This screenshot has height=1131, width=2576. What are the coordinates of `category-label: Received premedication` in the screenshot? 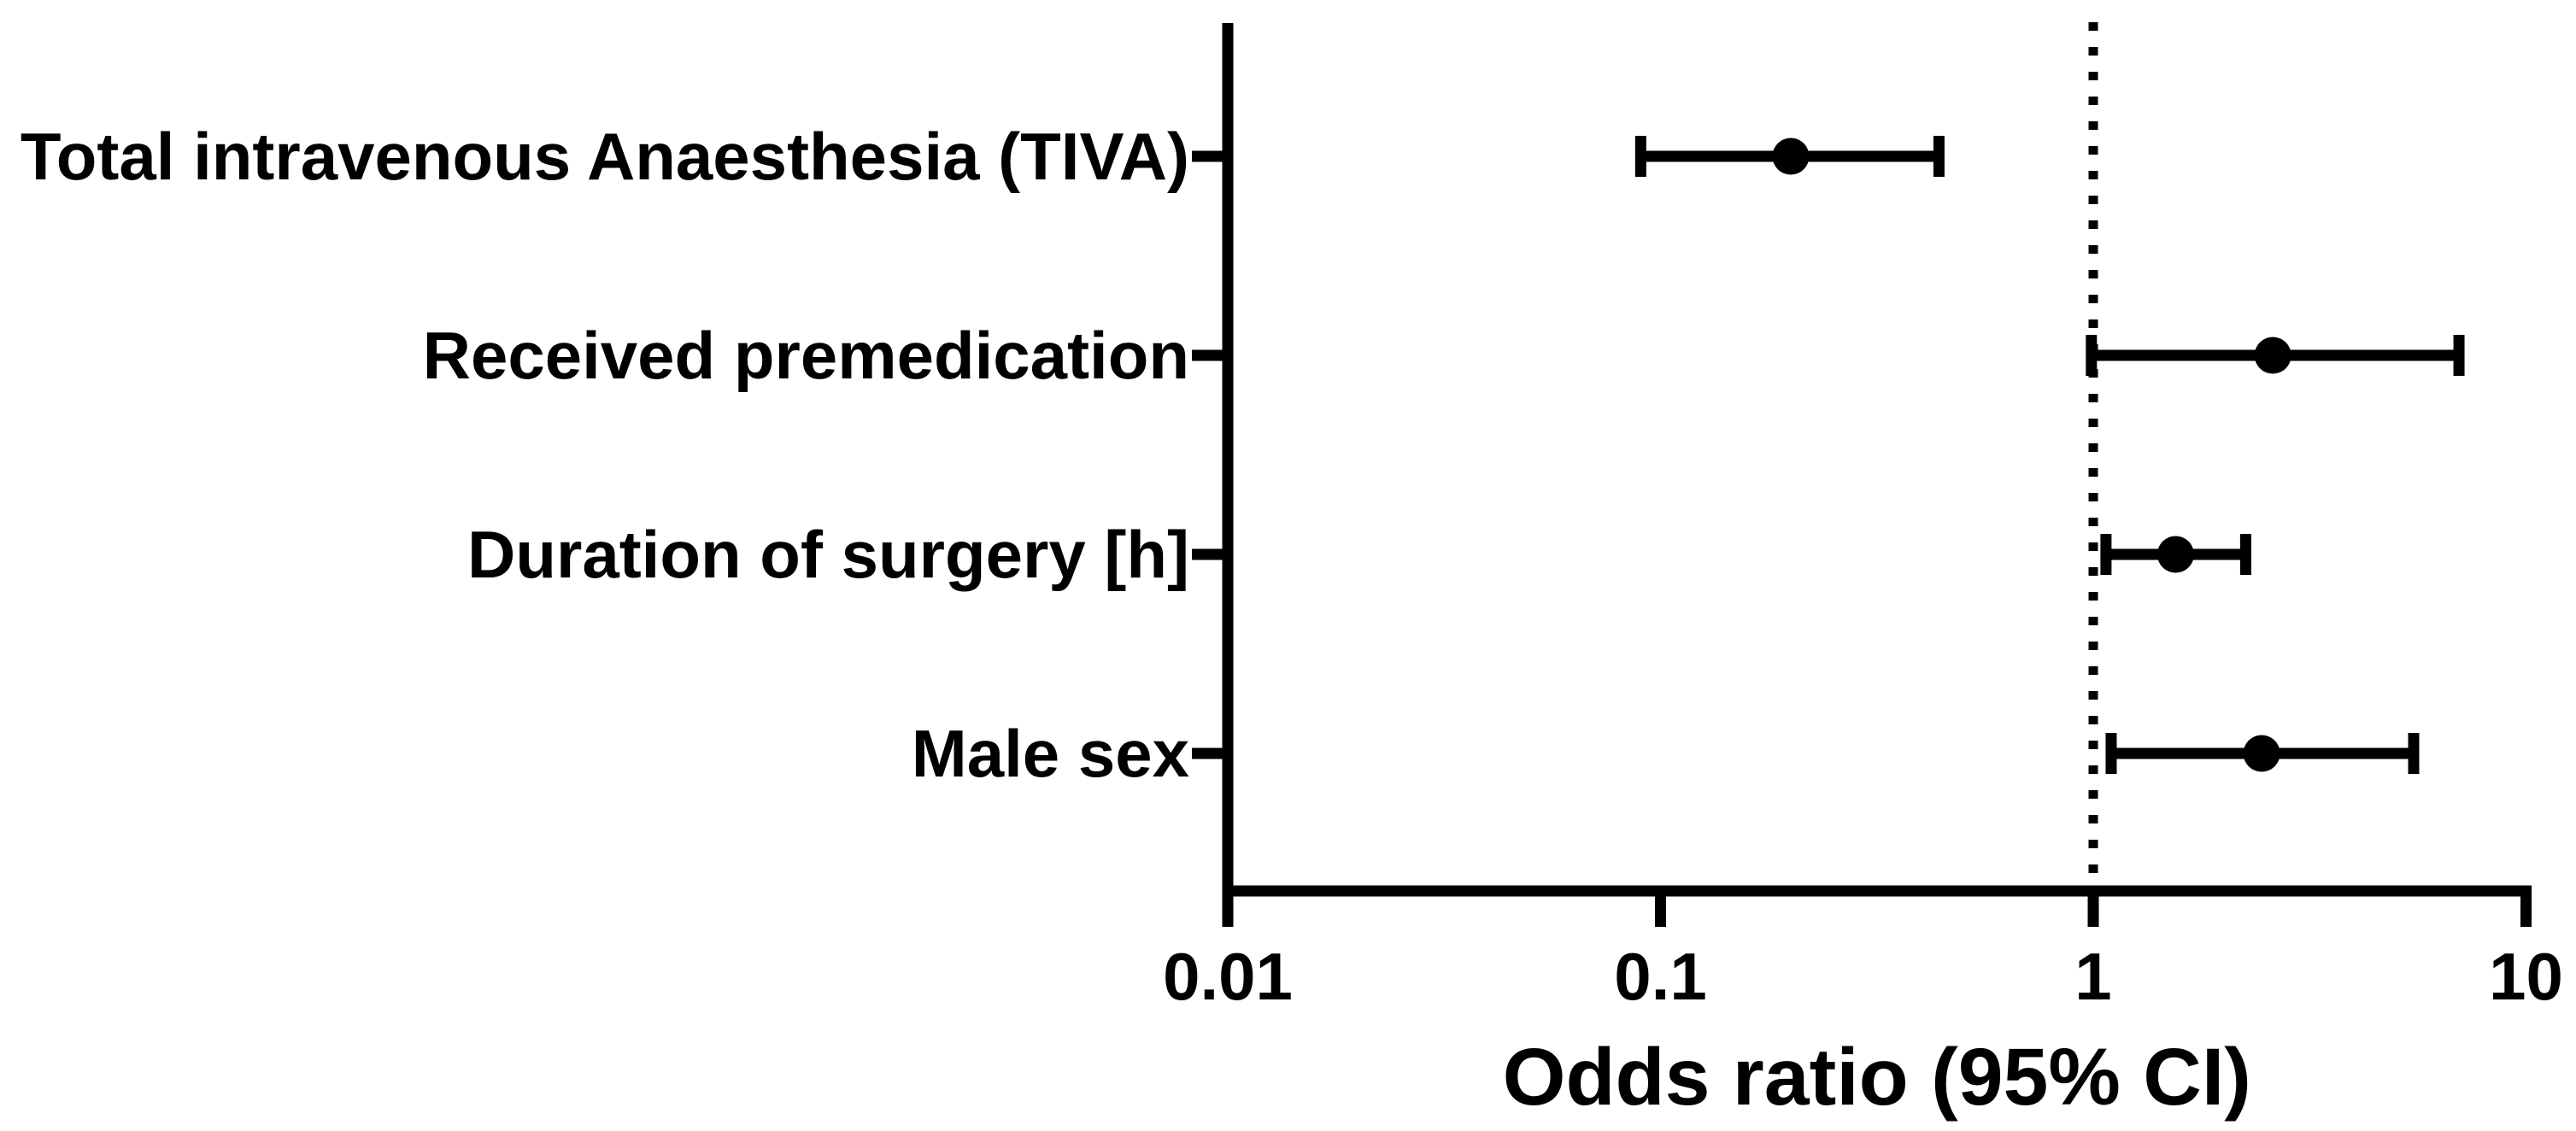 It's located at (806, 355).